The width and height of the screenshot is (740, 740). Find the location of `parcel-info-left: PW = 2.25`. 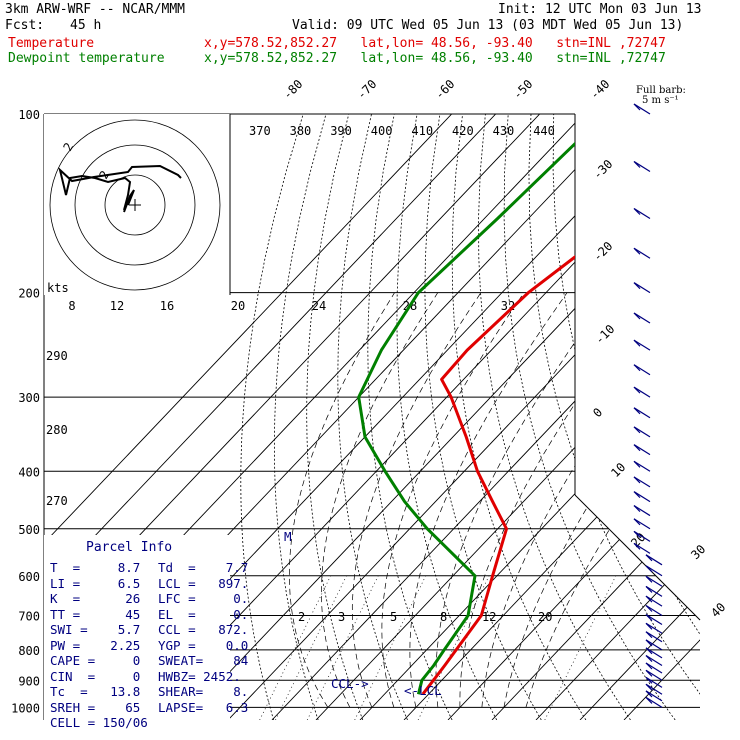

parcel-info-left: PW = 2.25 is located at coordinates (95, 645).